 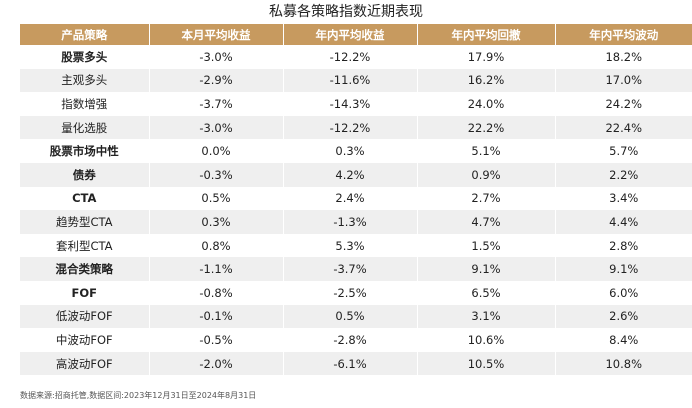 I want to click on ytd-return-cell: 5.3%, so click(x=350, y=245).